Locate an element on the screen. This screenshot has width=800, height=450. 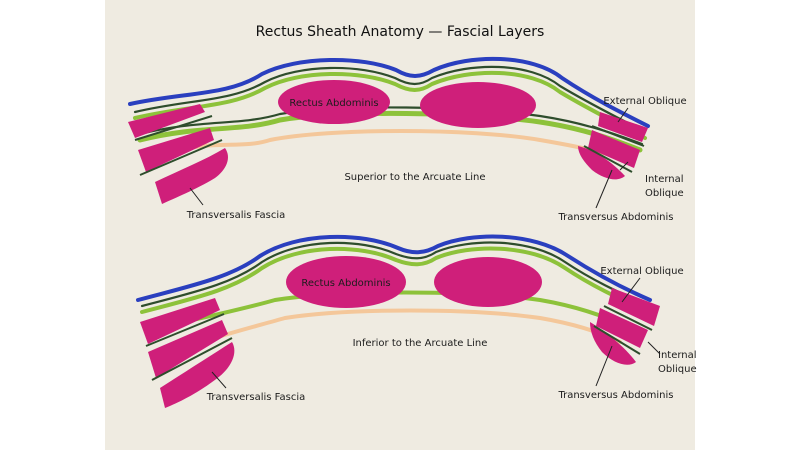
caption-superior: Superior to the Arcuate Line is located at coordinates (414, 177).